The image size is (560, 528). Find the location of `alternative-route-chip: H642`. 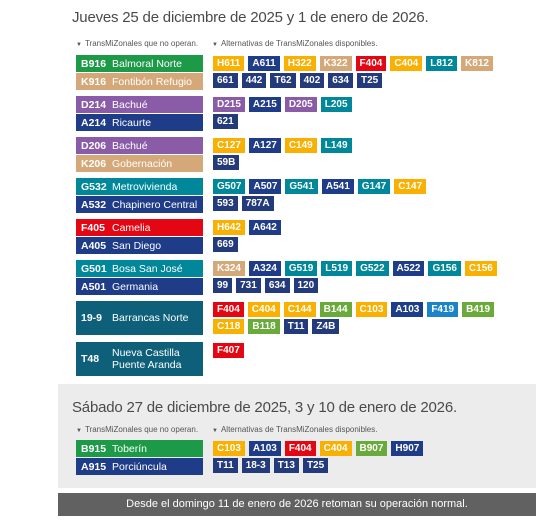

alternative-route-chip: H642 is located at coordinates (229, 227).